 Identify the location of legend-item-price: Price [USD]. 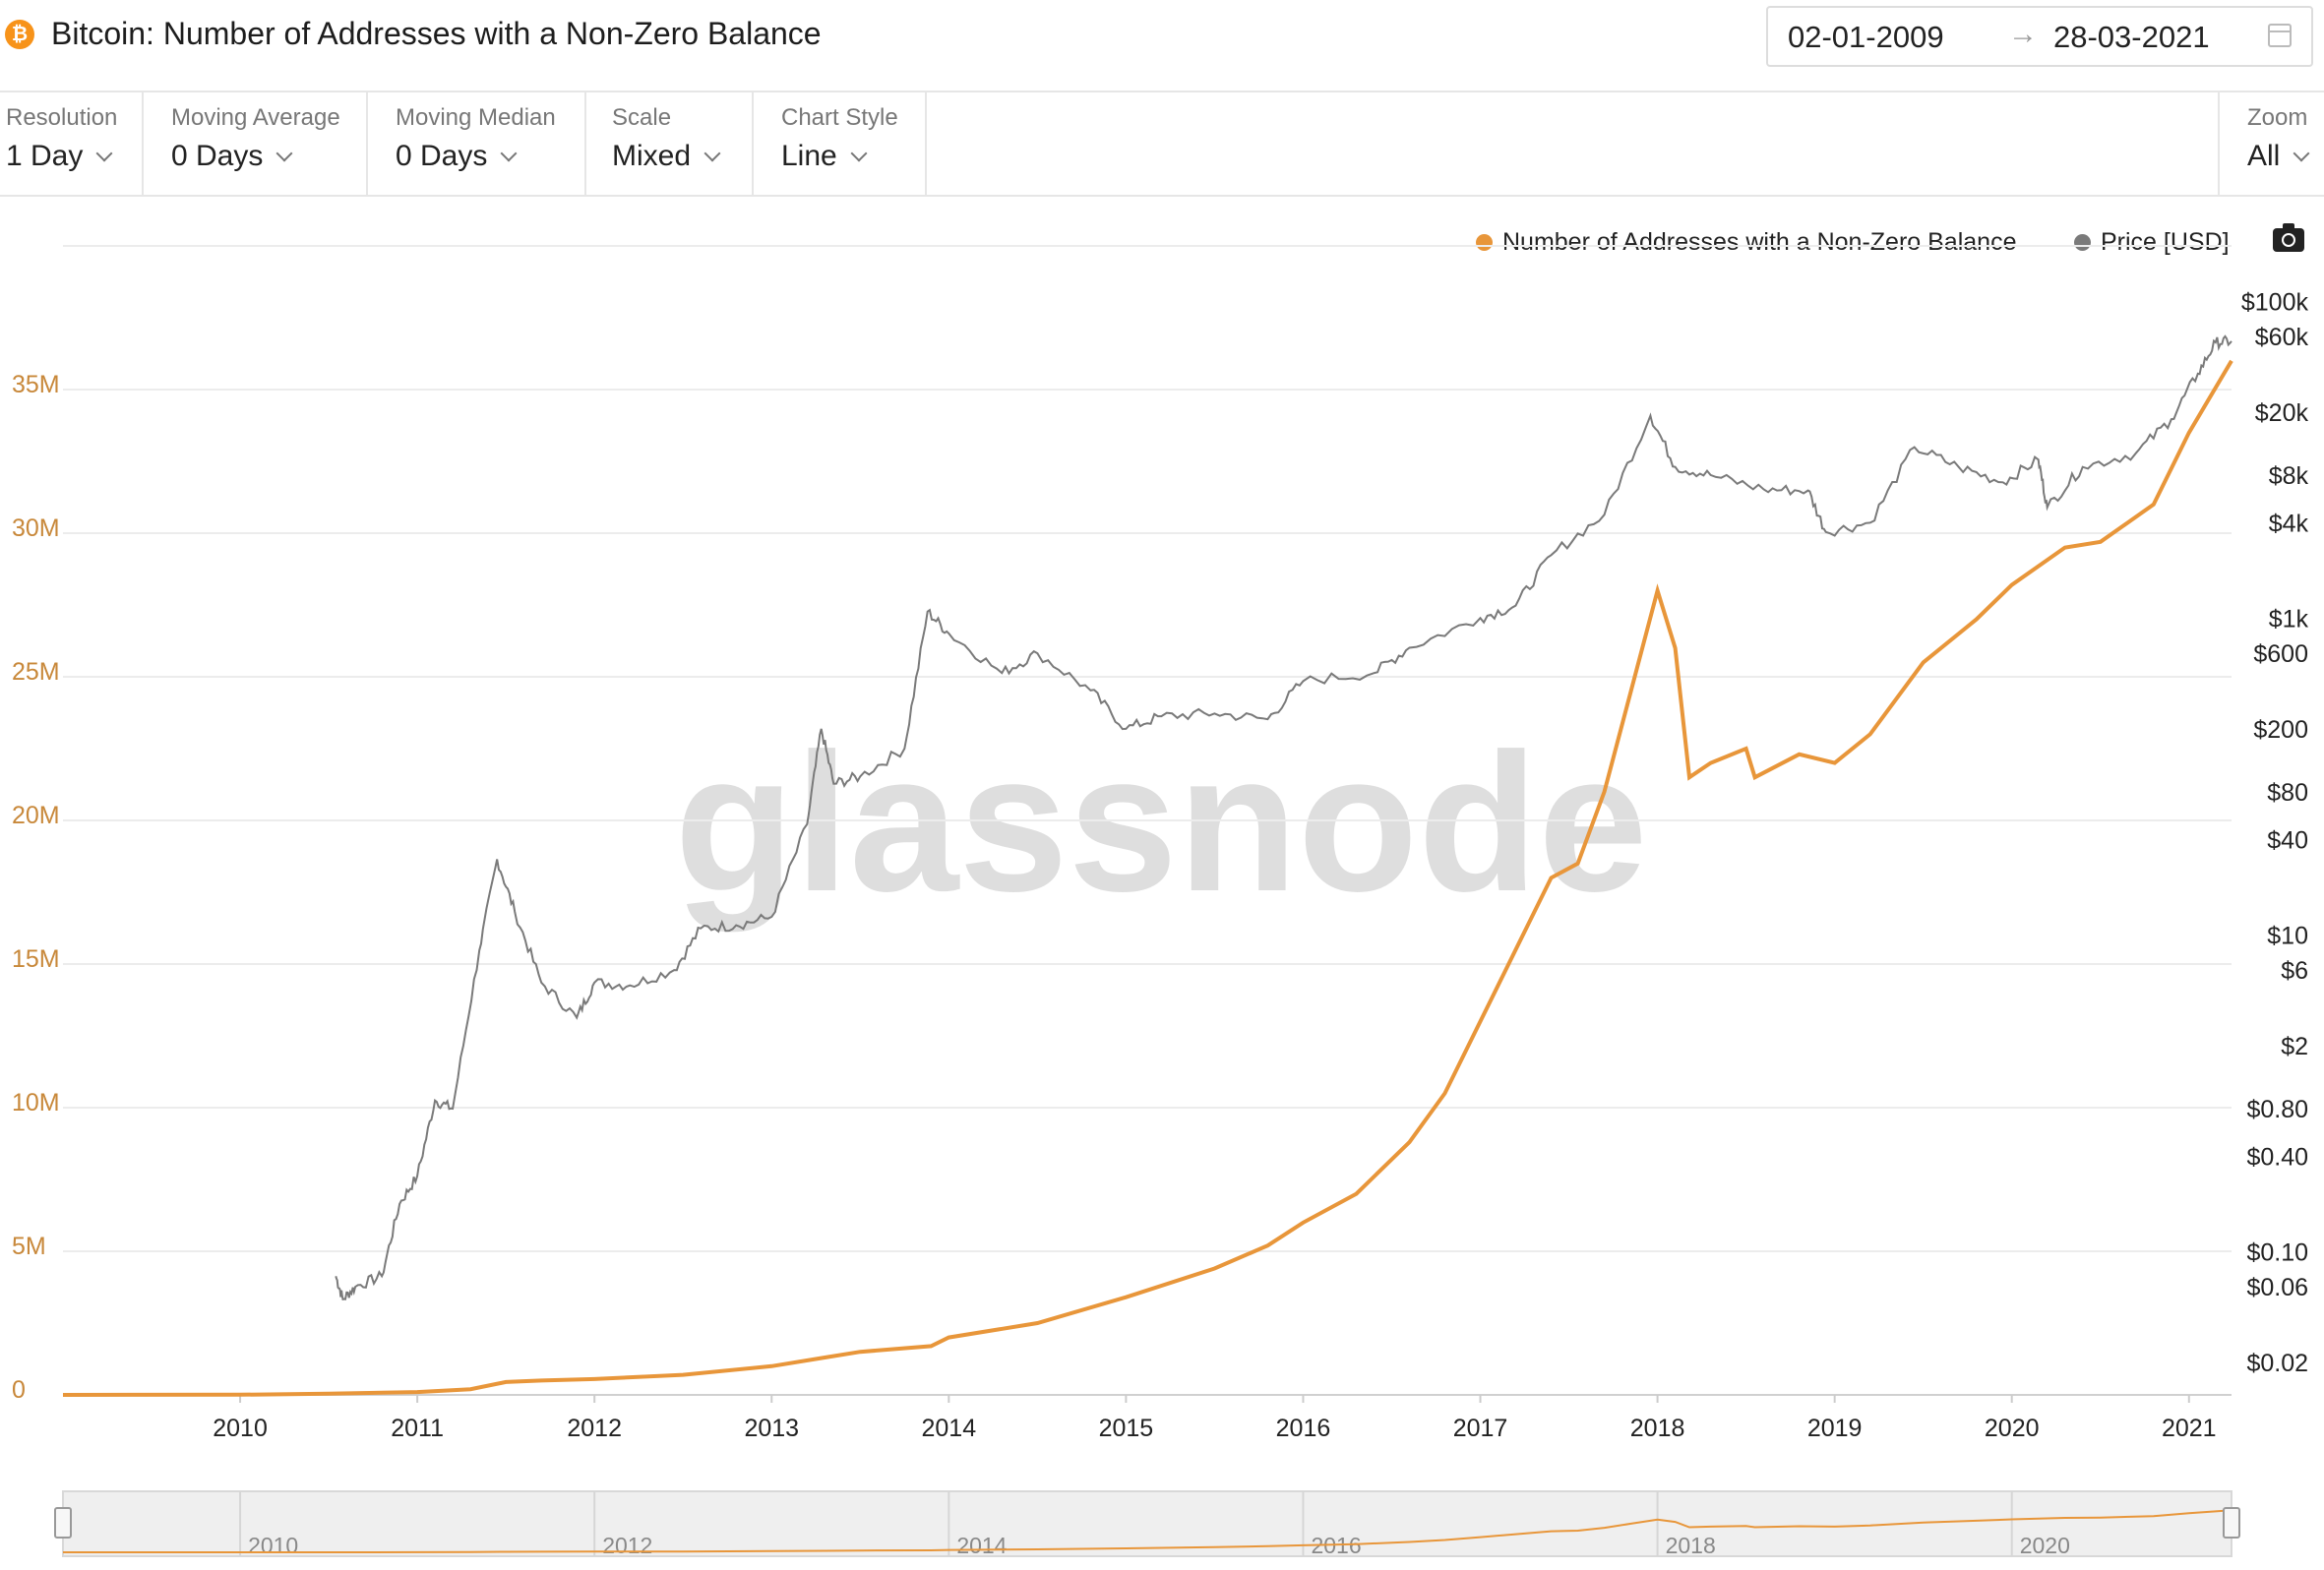
(2152, 242).